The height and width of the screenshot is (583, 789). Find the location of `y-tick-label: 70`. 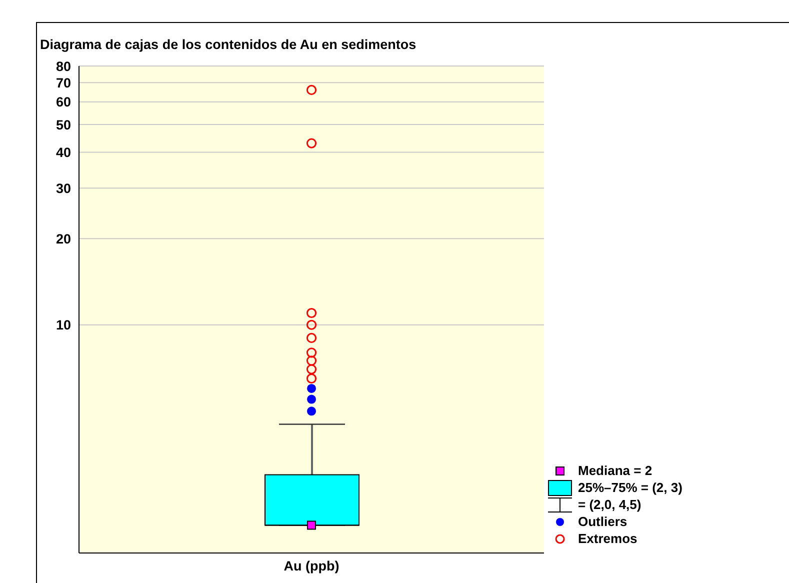

y-tick-label: 70 is located at coordinates (63, 82).